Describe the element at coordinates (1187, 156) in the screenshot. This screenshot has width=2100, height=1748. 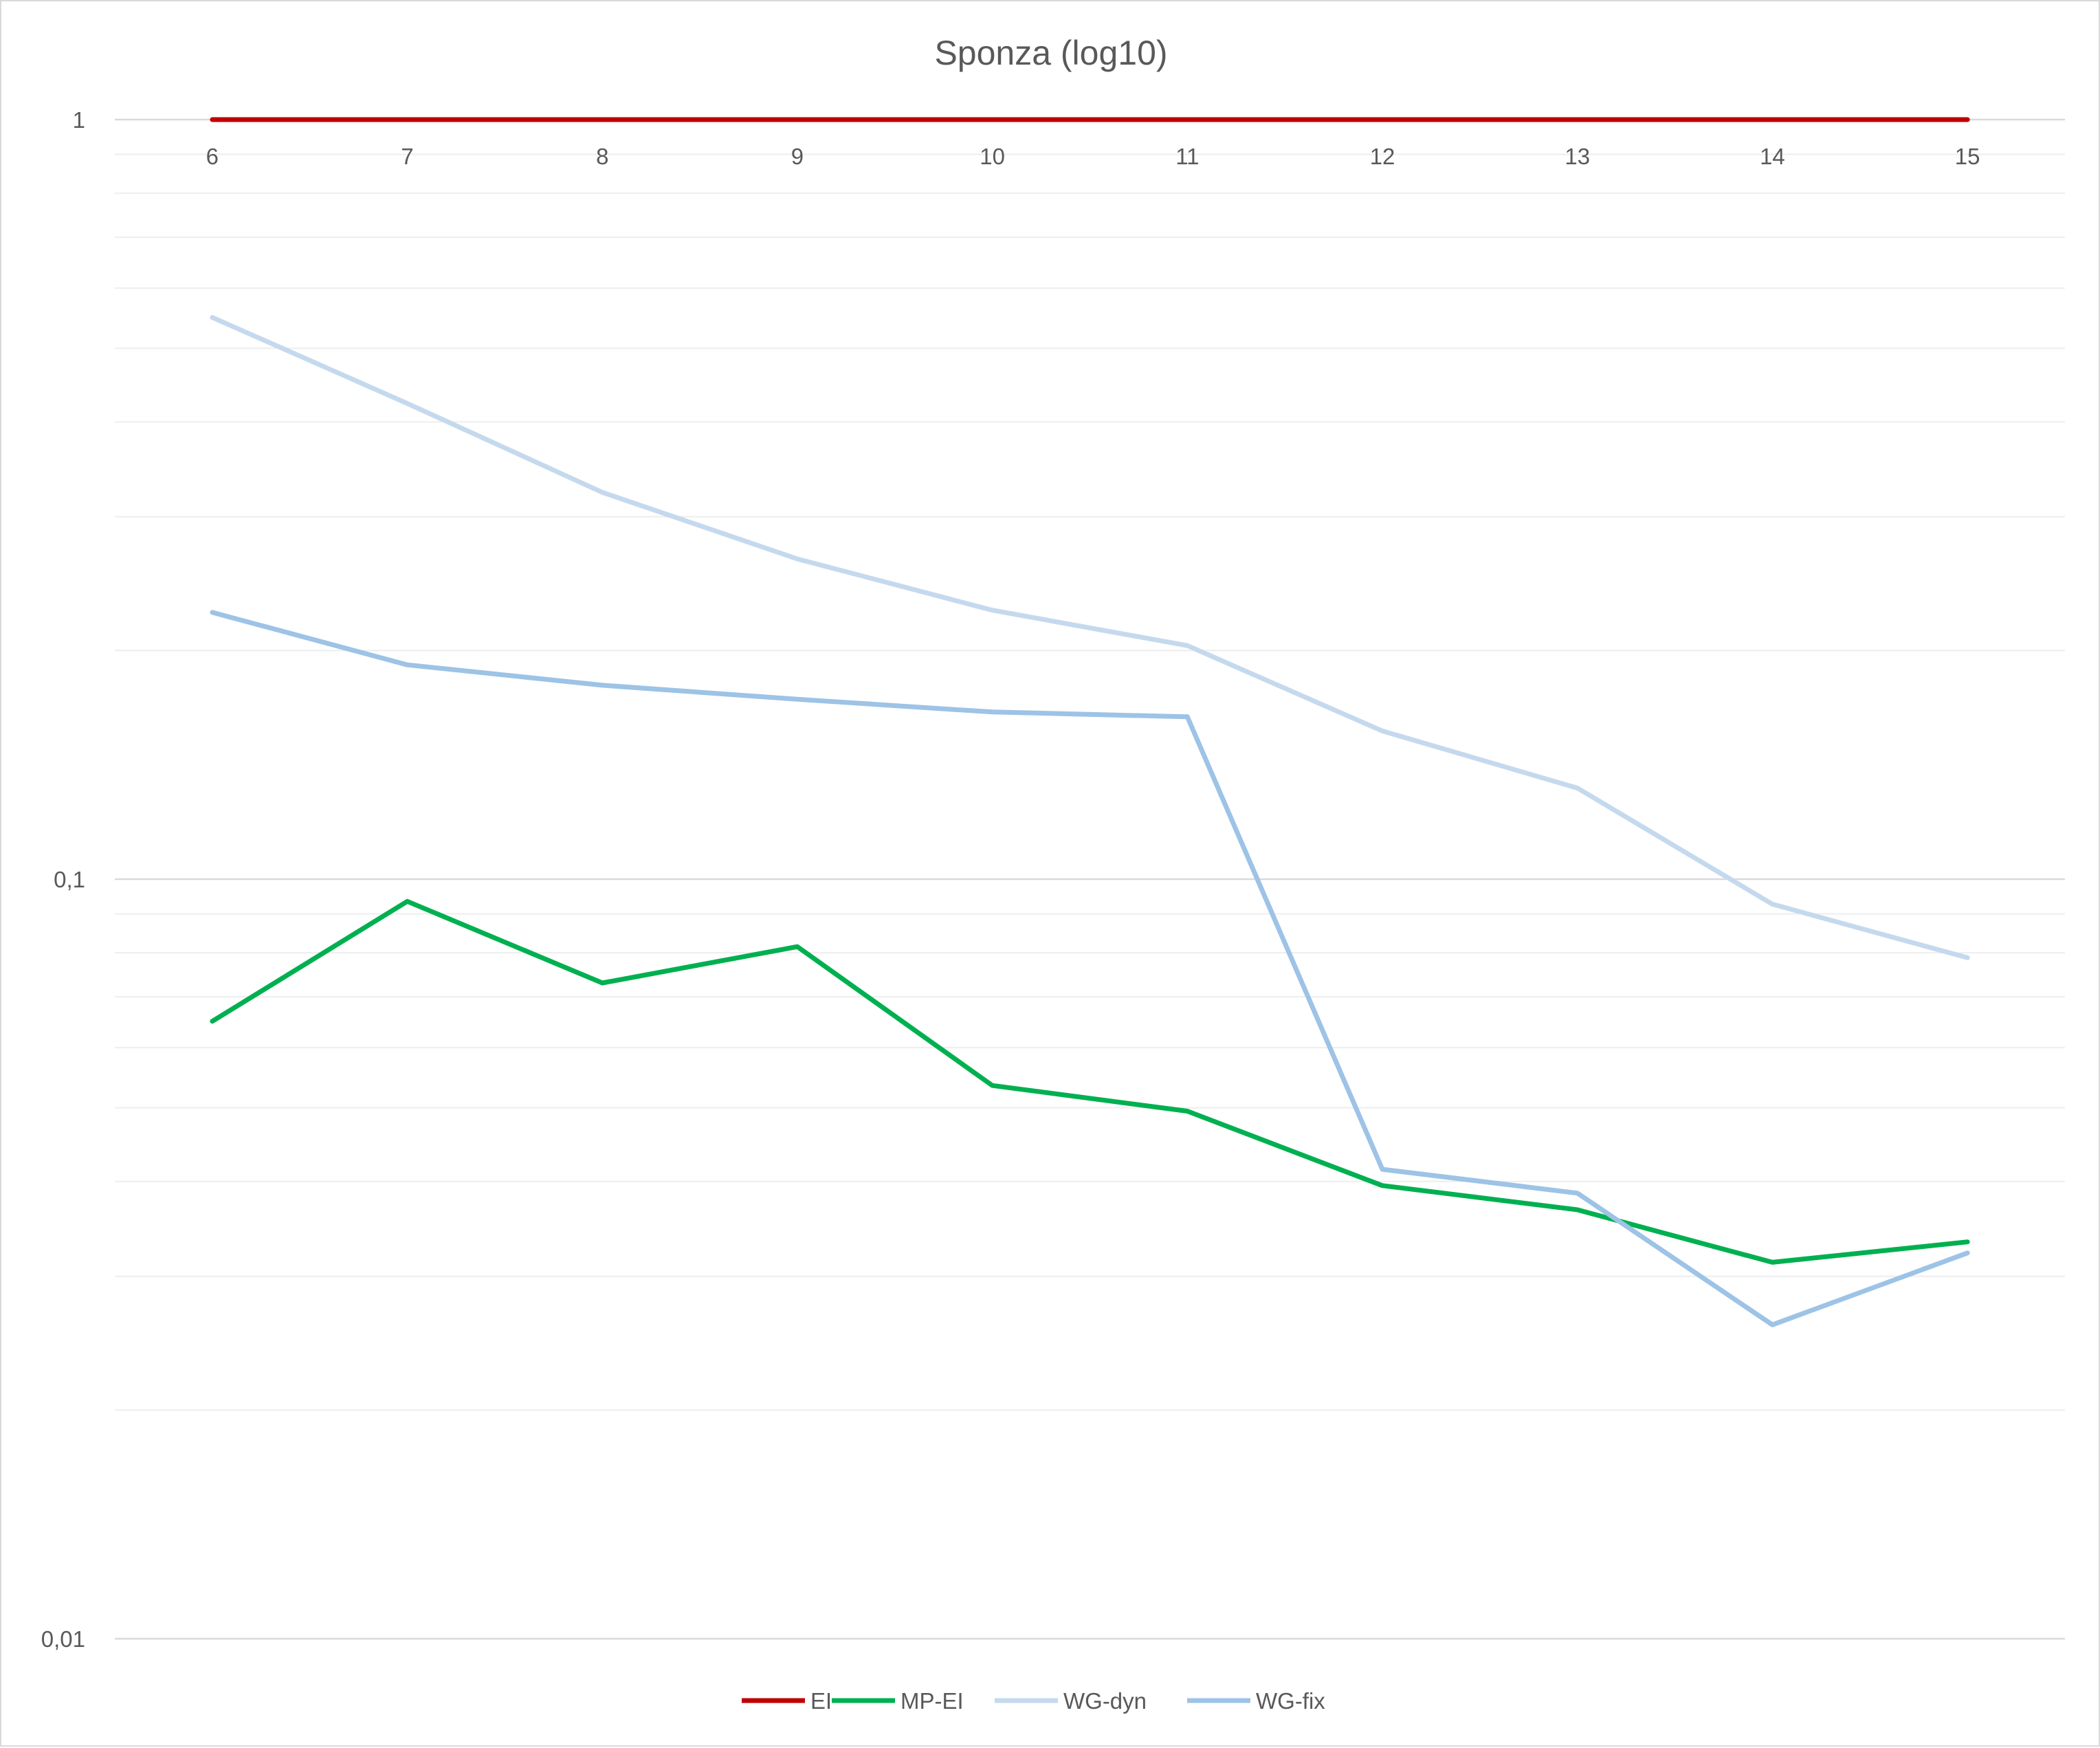
I see `x-tick-label: 11` at that location.